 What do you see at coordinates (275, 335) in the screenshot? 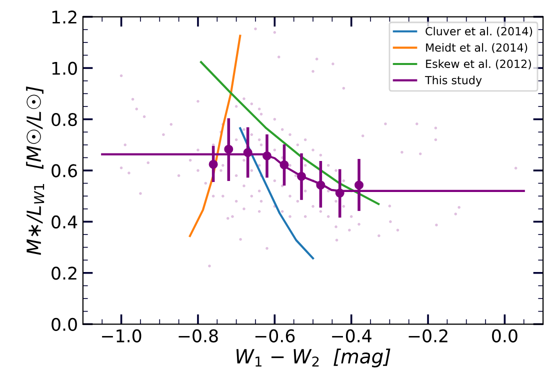
I see `x-tick-label: −0.6` at bounding box center [275, 335].